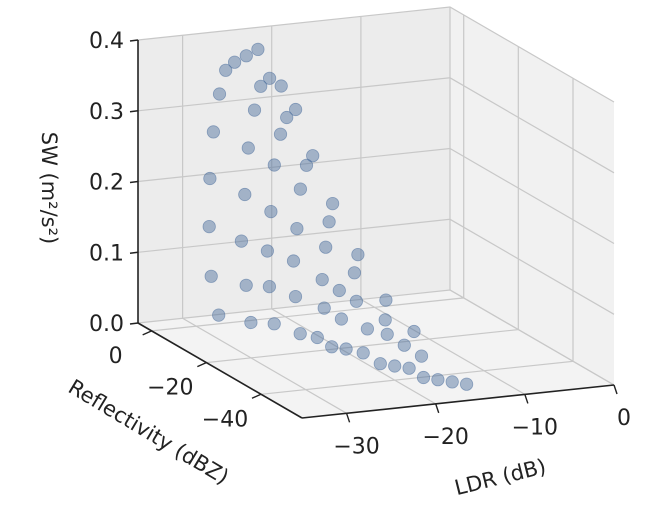 This screenshot has height=511, width=653. Describe the element at coordinates (624, 418) in the screenshot. I see `x-tick-label: 0` at that location.